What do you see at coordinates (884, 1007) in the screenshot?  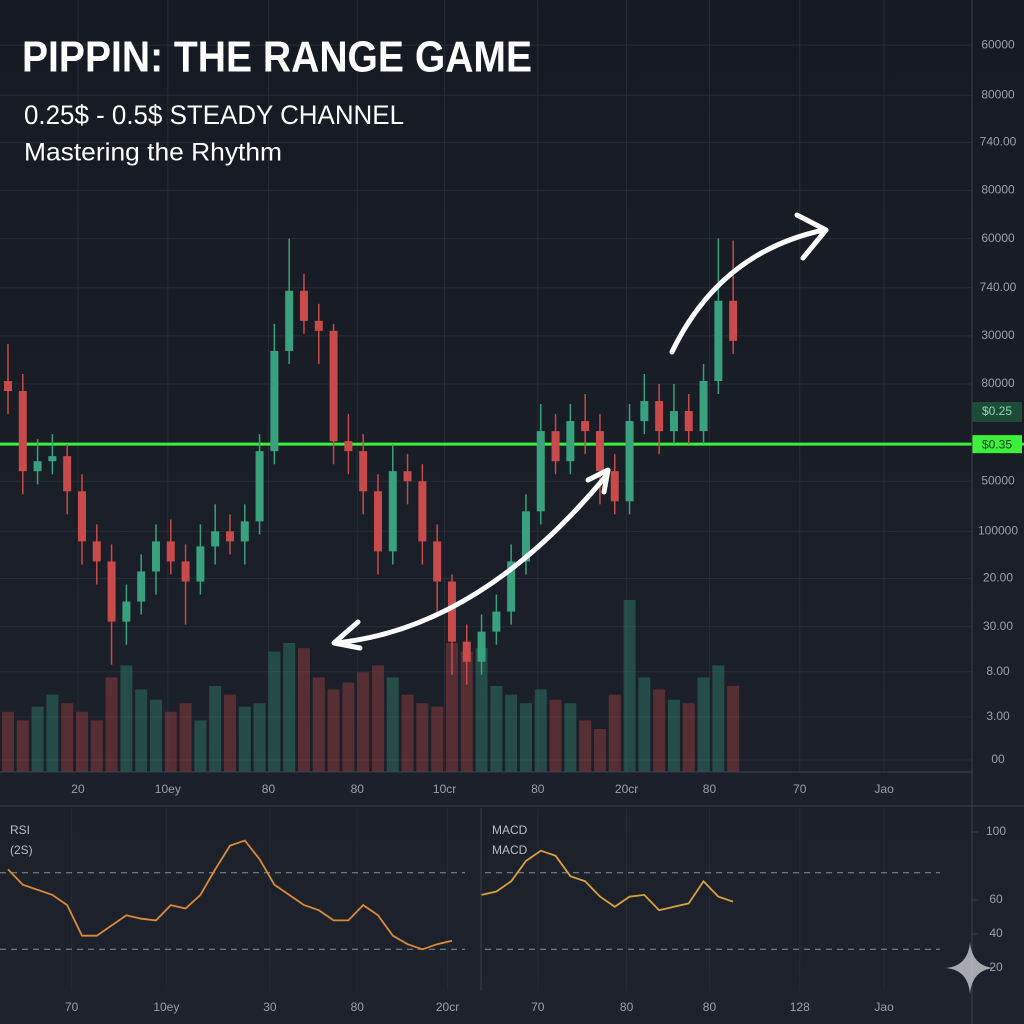 I see `x-tick-label: Jao` at bounding box center [884, 1007].